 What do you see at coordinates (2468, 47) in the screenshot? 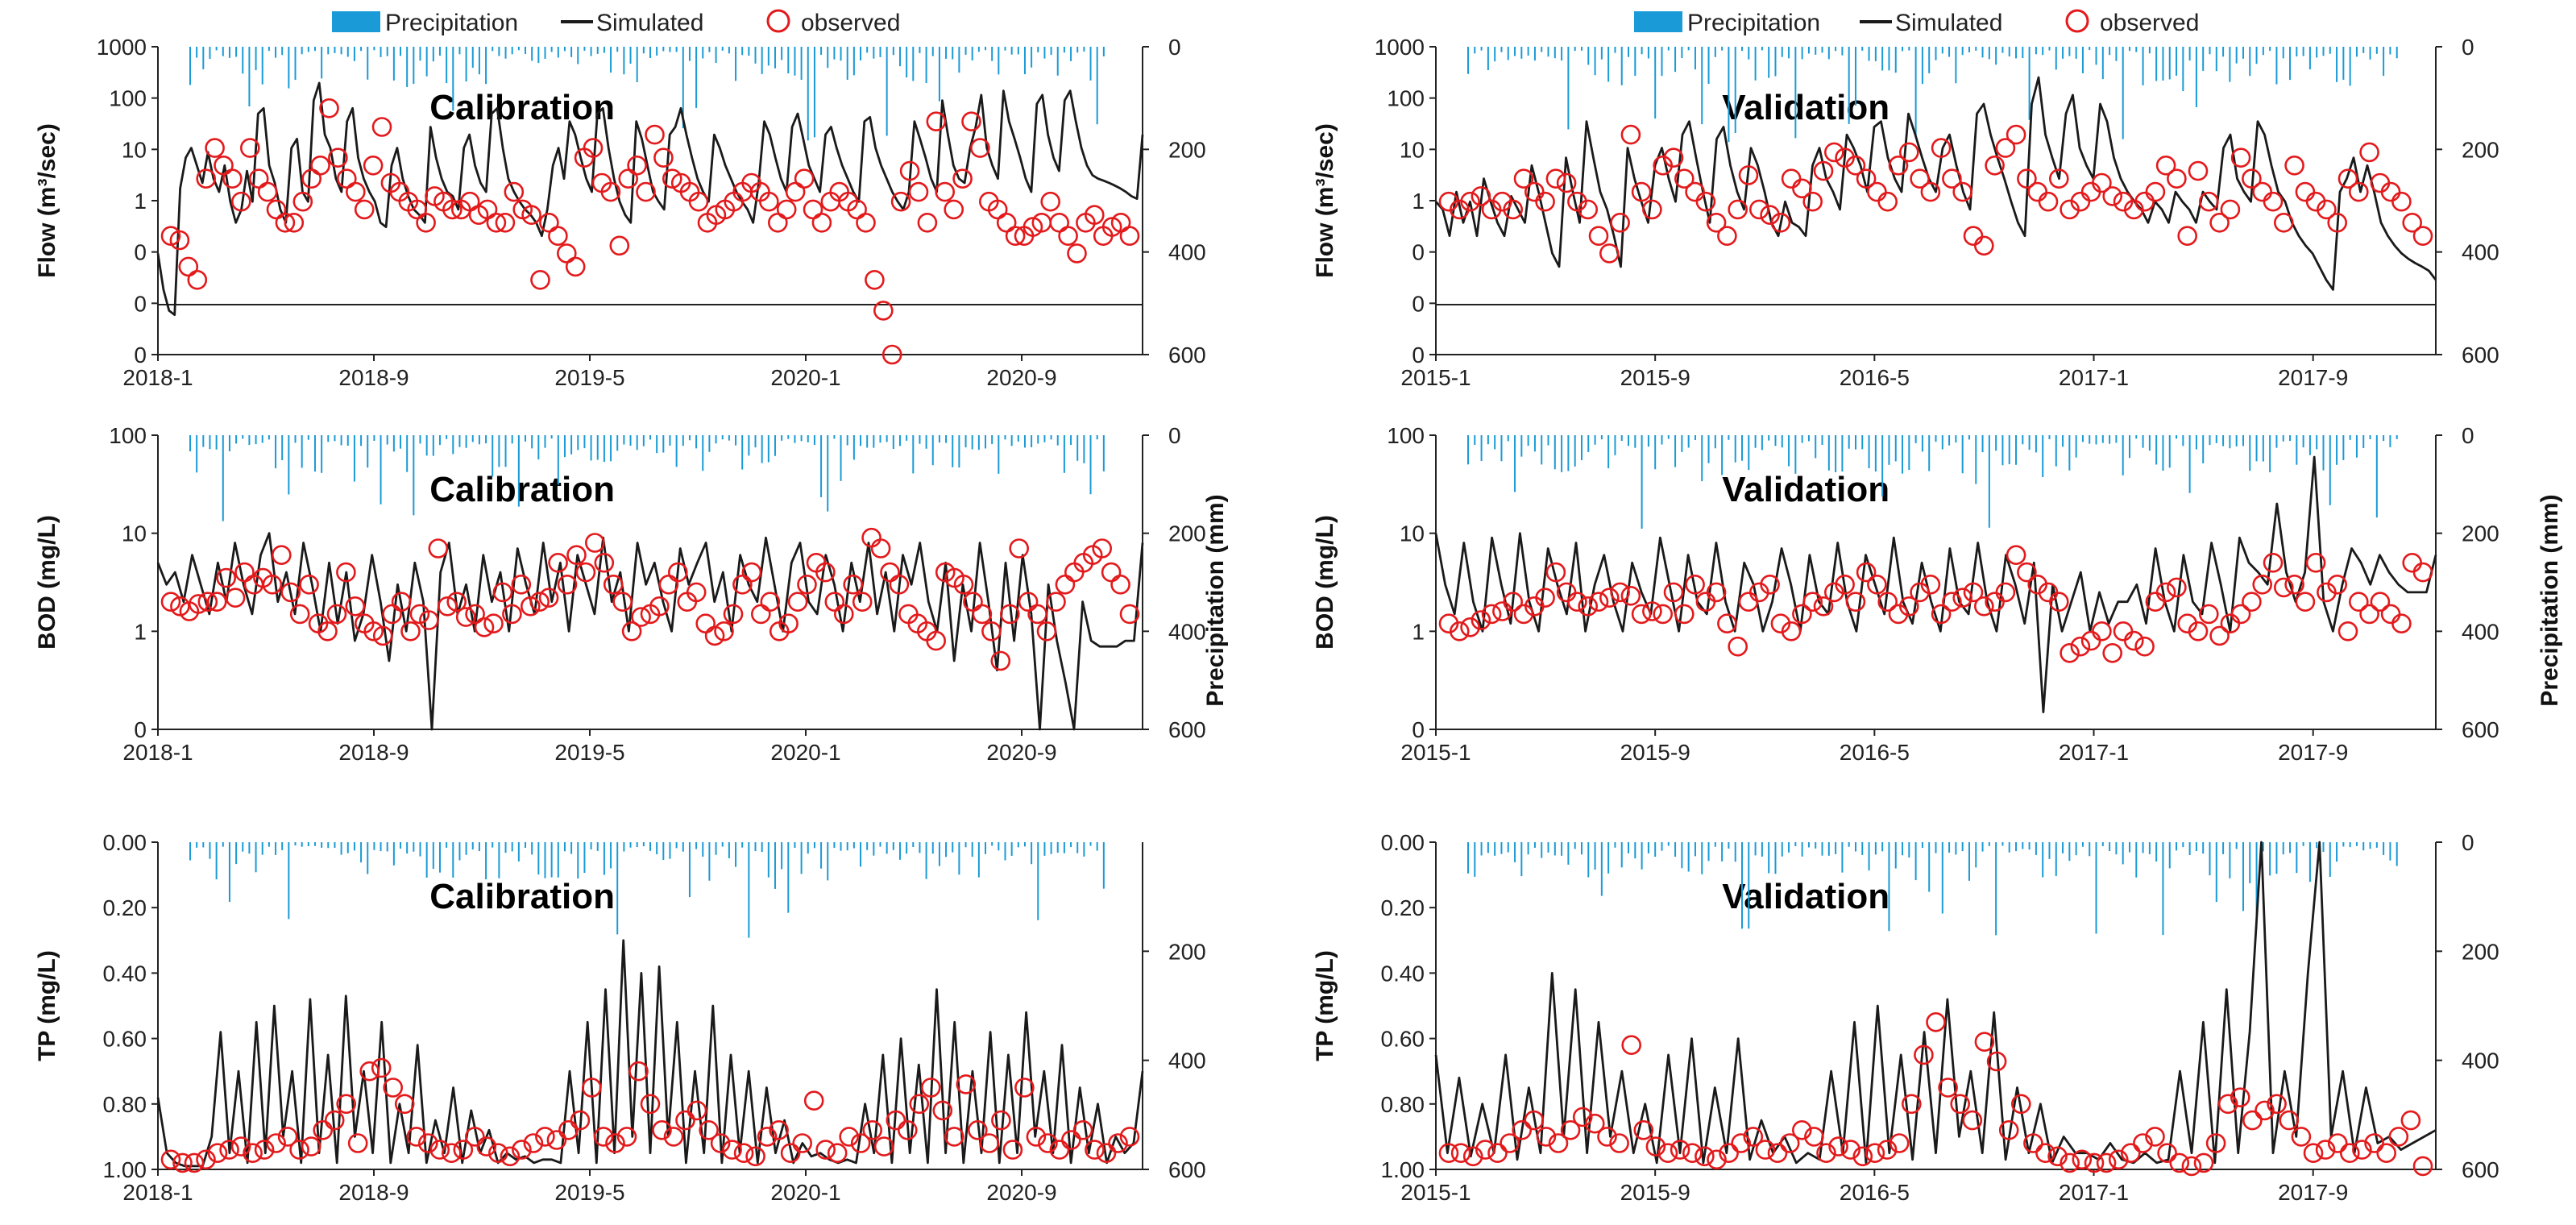
I see `y2-tick-label: 0` at bounding box center [2468, 47].